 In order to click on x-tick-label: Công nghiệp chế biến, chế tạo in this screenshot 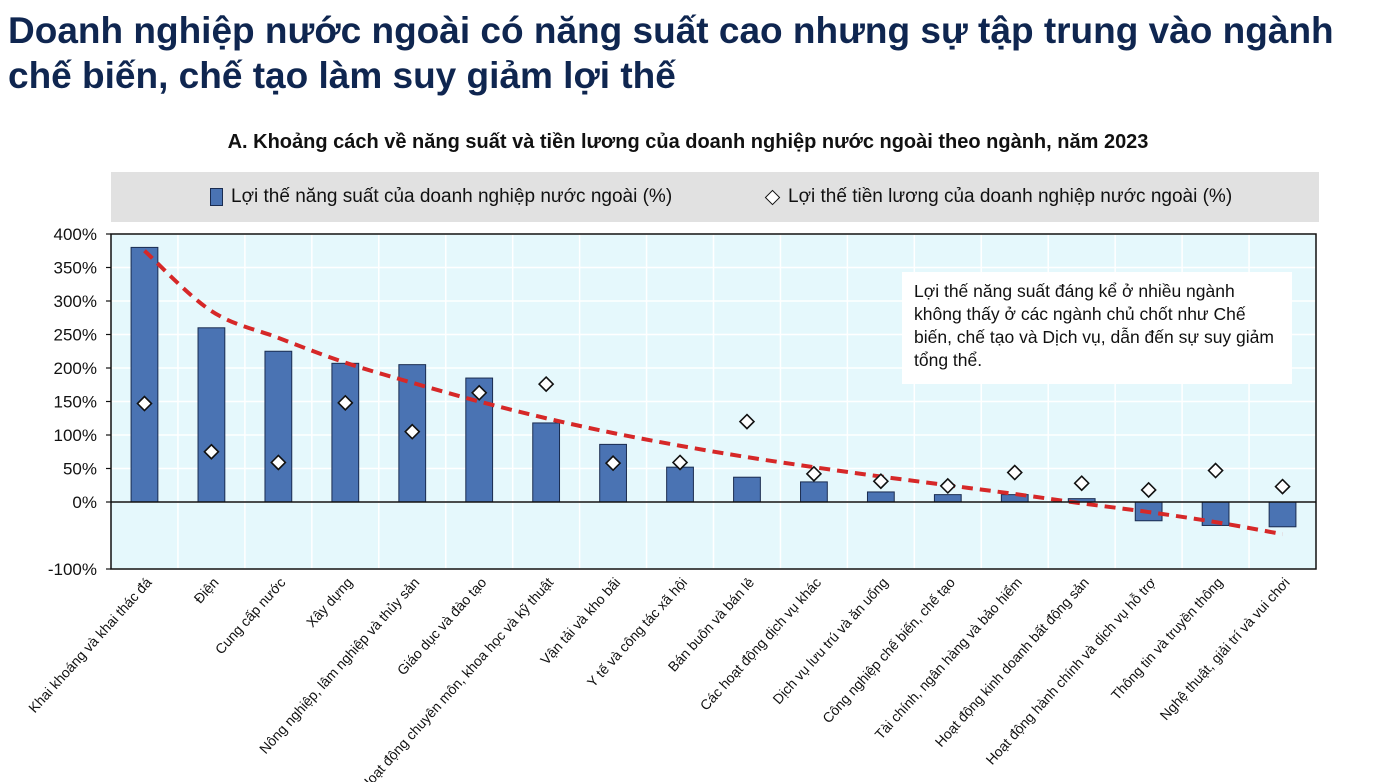, I will do `click(888, 650)`.